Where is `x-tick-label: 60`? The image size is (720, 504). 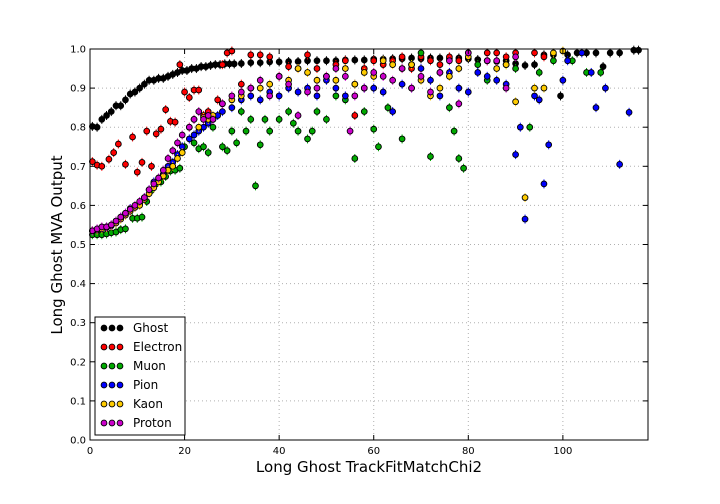
x-tick-label: 60 is located at coordinates (373, 451).